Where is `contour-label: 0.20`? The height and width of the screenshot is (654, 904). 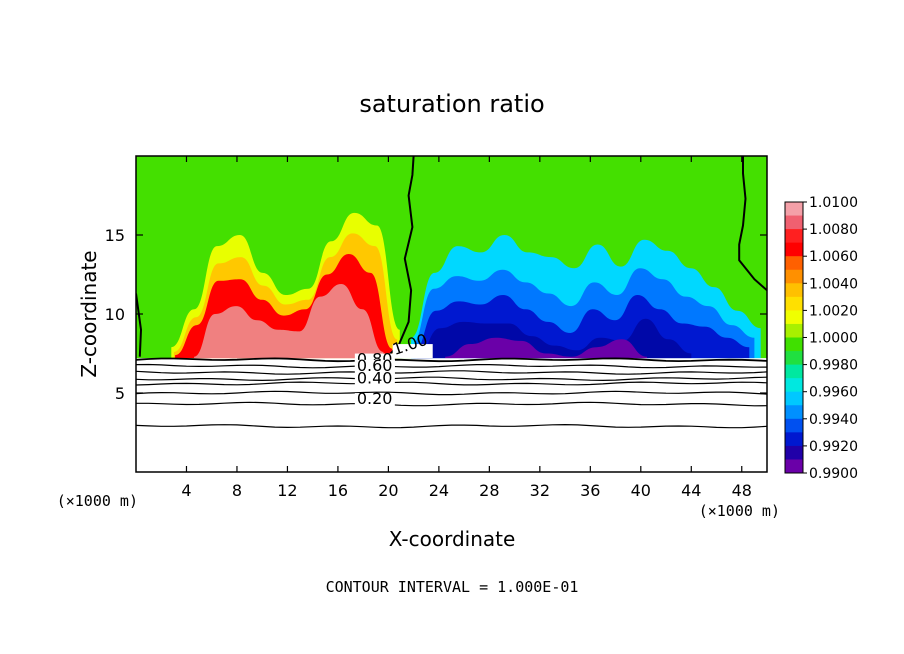
contour-label: 0.20 is located at coordinates (375, 398).